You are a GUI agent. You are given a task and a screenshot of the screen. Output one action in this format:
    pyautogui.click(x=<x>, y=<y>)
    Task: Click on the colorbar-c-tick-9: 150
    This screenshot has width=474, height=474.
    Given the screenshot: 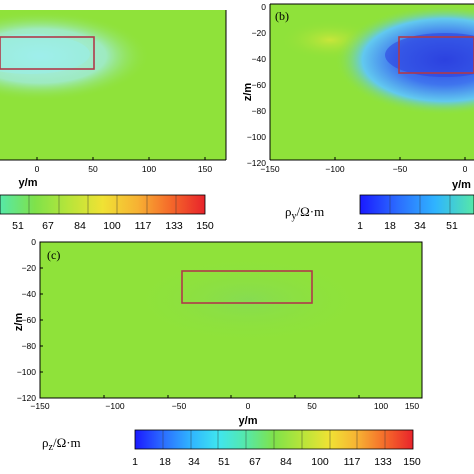 What is the action you would take?
    pyautogui.click(x=412, y=462)
    